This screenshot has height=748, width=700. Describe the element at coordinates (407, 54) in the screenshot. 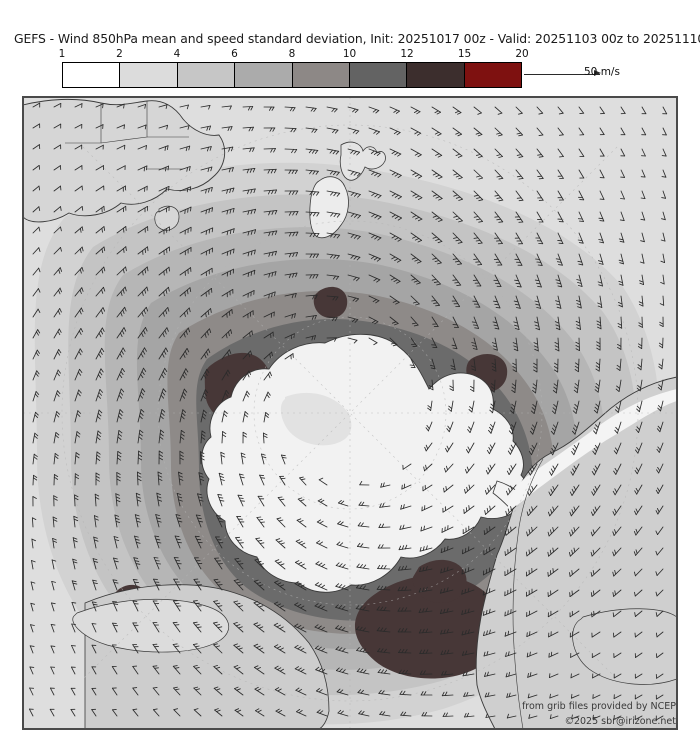

I see `colorbar-tick-12: 12` at that location.